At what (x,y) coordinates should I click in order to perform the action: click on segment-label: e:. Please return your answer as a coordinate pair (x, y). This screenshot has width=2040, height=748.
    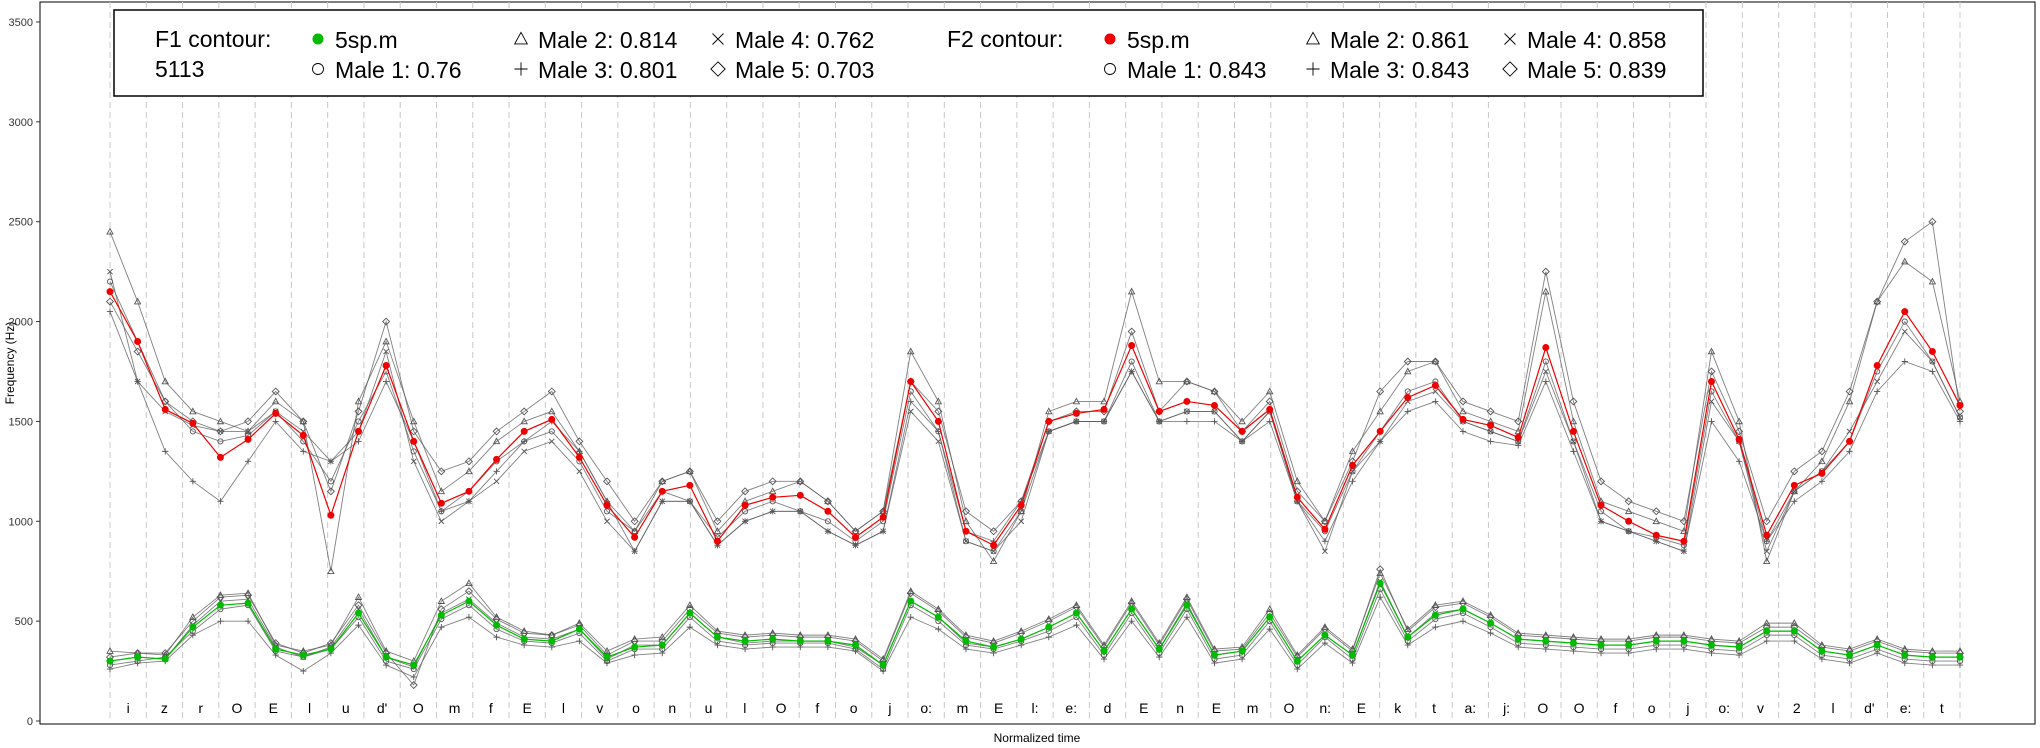
    Looking at the image, I should click on (1906, 708).